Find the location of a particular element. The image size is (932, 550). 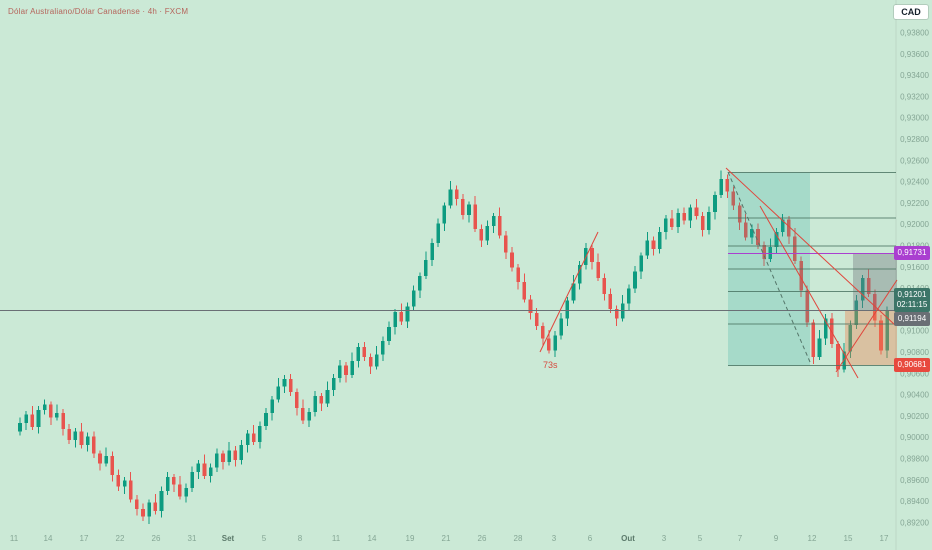

price-tick-label: 0,92600 is located at coordinates (914, 160).